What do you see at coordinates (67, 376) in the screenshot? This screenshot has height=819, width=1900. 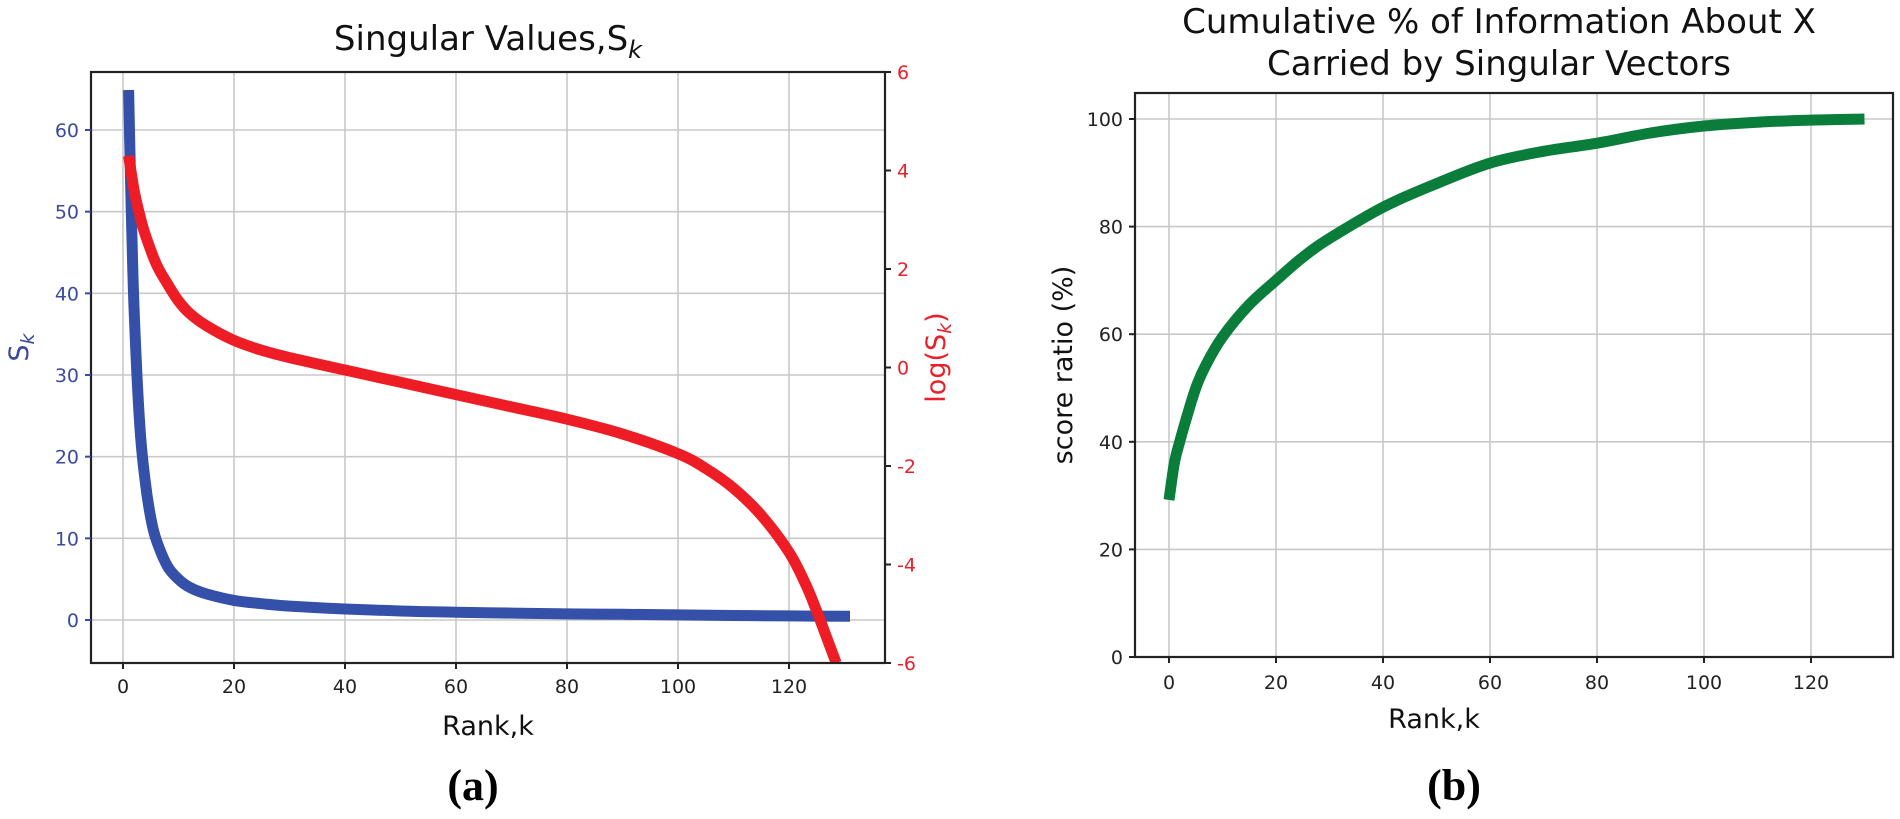 I see `y-tick-label: 30` at bounding box center [67, 376].